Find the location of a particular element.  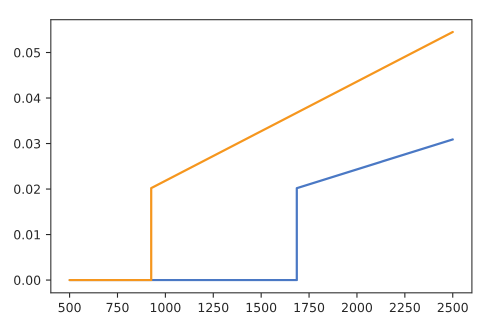

y-tick-label: 0.02 is located at coordinates (27, 189).